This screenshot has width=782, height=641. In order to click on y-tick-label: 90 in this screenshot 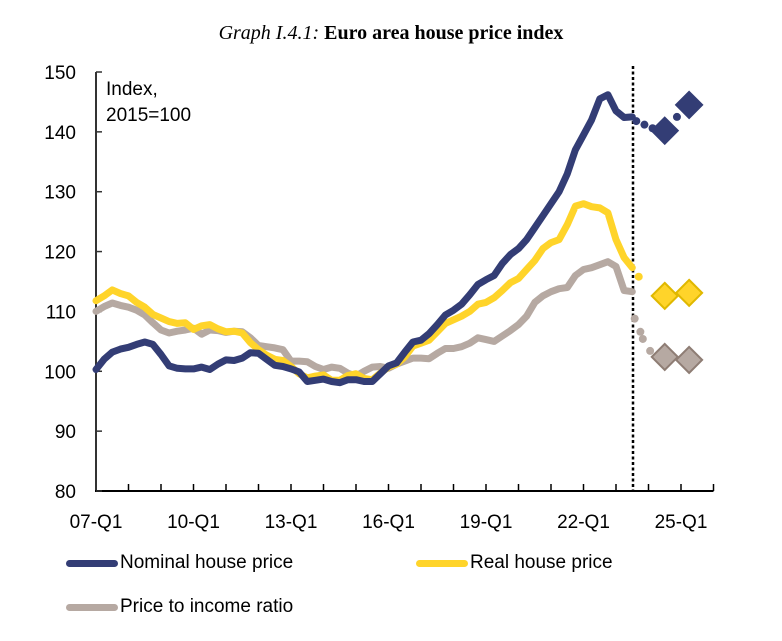, I will do `click(65, 432)`.